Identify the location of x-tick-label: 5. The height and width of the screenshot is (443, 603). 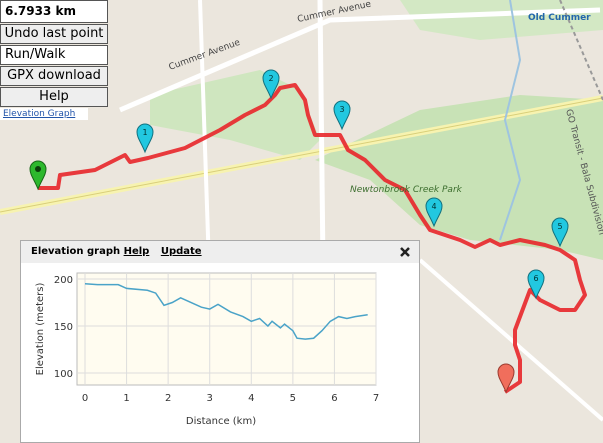
(293, 398).